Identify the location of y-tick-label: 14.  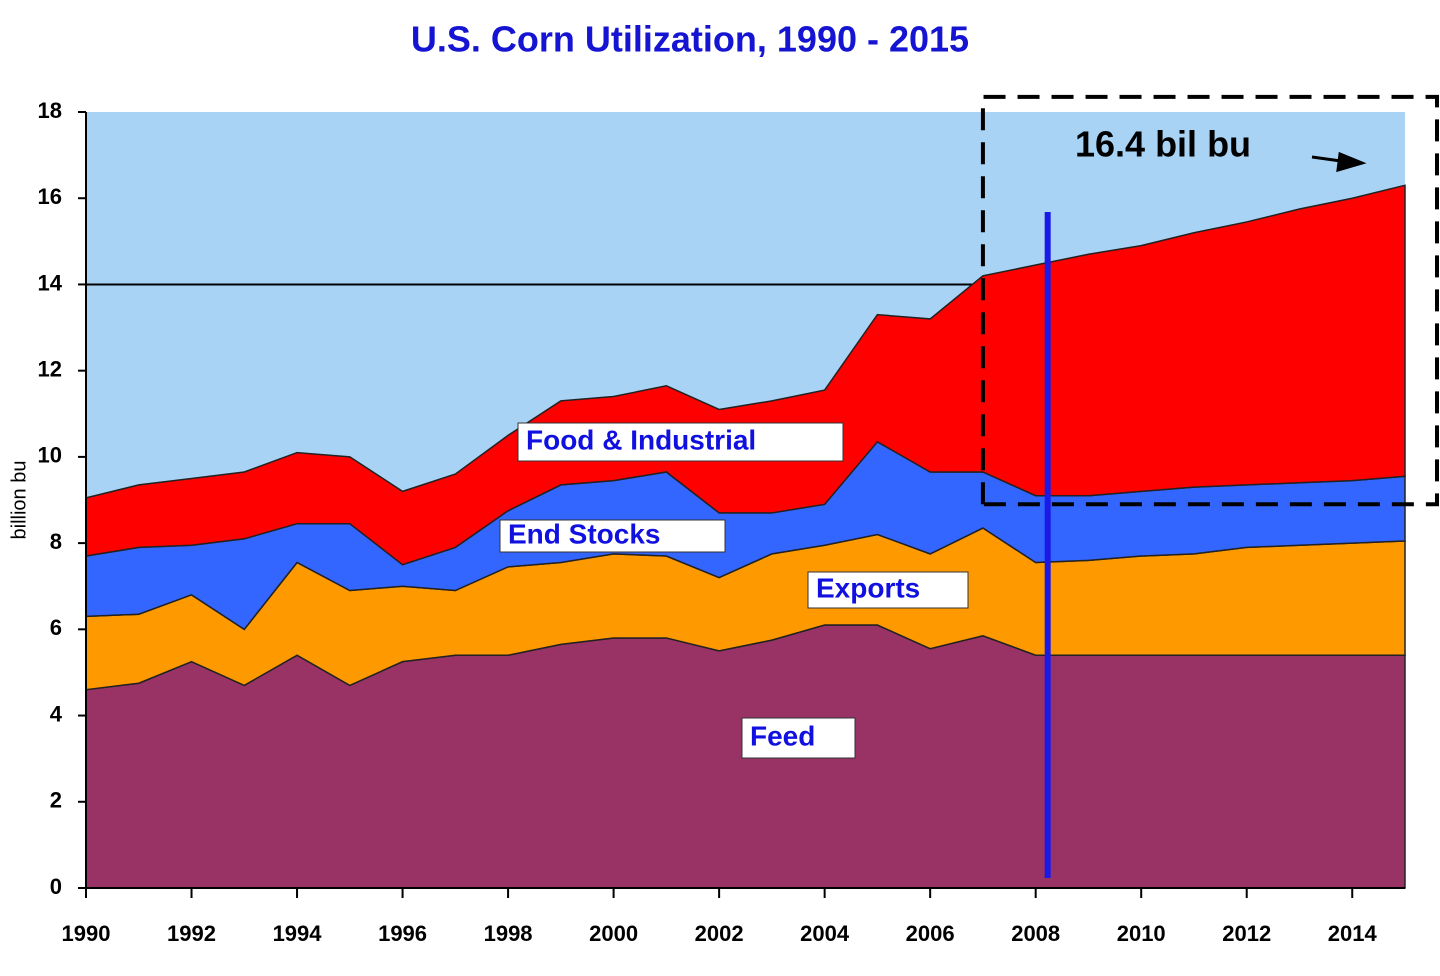
(50, 282).